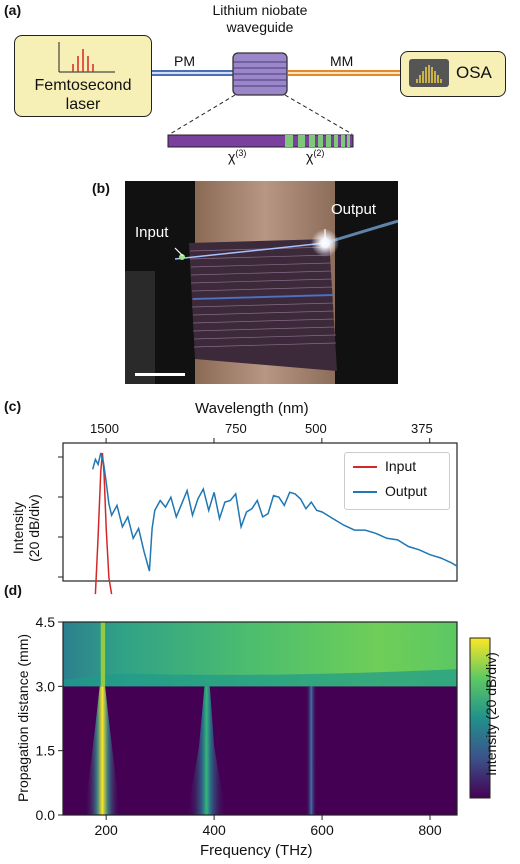 Image resolution: width=520 pixels, height=864 pixels. I want to click on legend: Input Output, so click(397, 481).